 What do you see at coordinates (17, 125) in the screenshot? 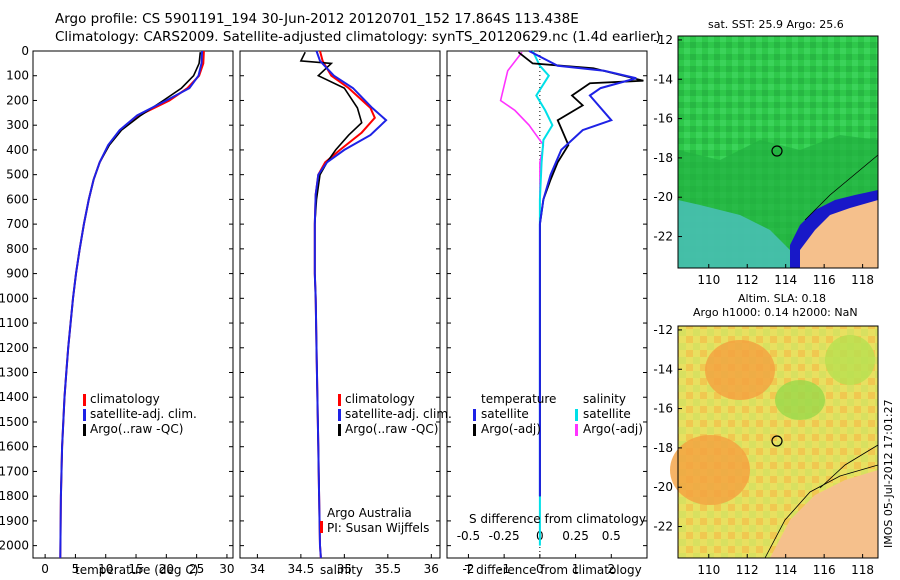
I see `depth-tick-label: 300` at bounding box center [17, 125].